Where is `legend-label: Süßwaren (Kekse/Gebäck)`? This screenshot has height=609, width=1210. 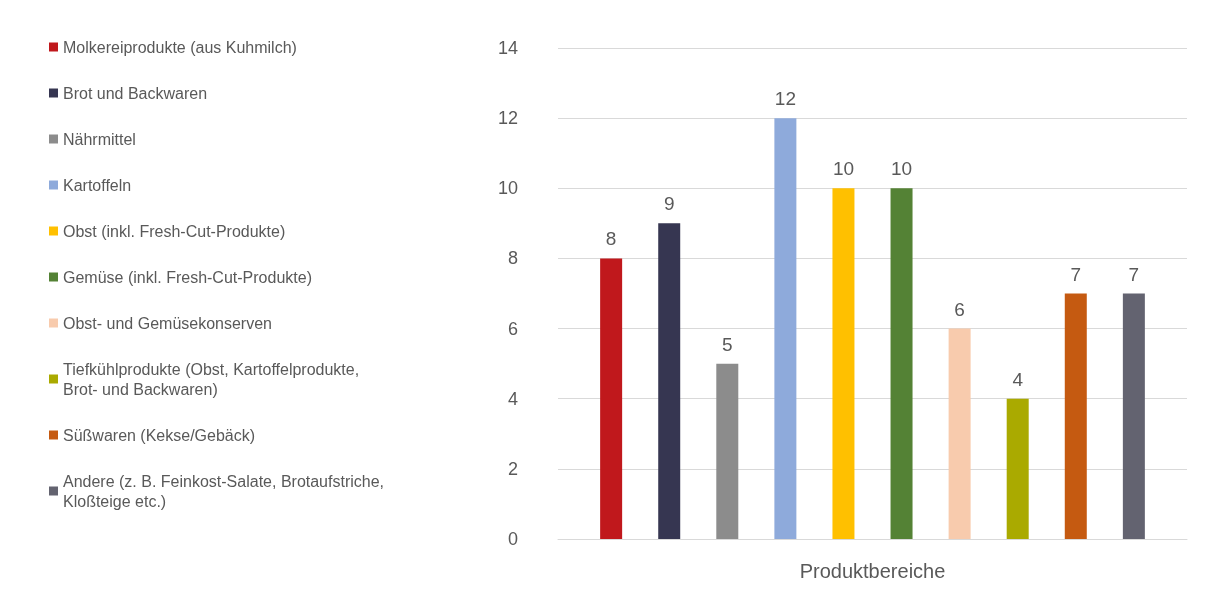 legend-label: Süßwaren (Kekse/Gebäck) is located at coordinates (159, 435).